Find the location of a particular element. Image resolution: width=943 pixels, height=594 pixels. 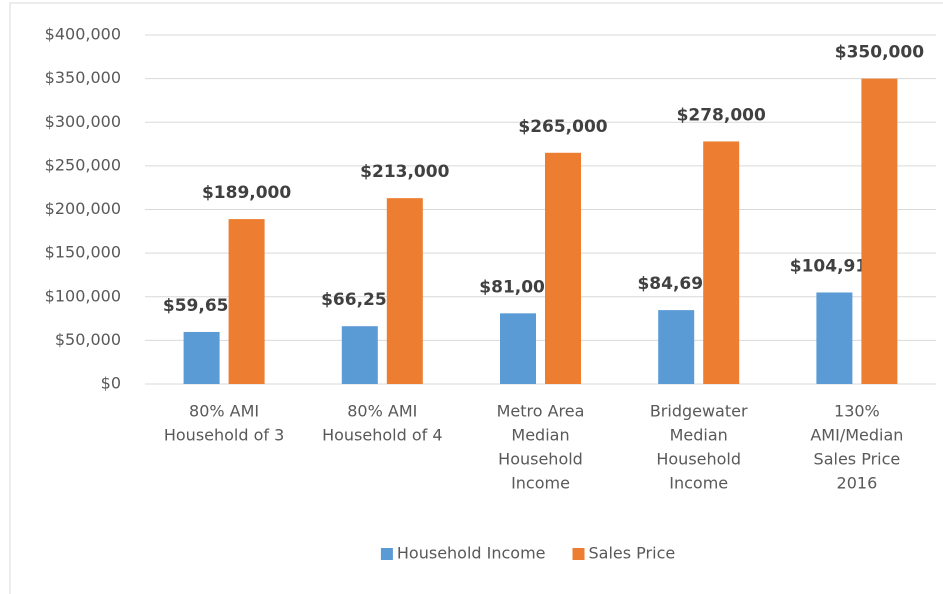

value-label: $84,697 is located at coordinates (675, 284).